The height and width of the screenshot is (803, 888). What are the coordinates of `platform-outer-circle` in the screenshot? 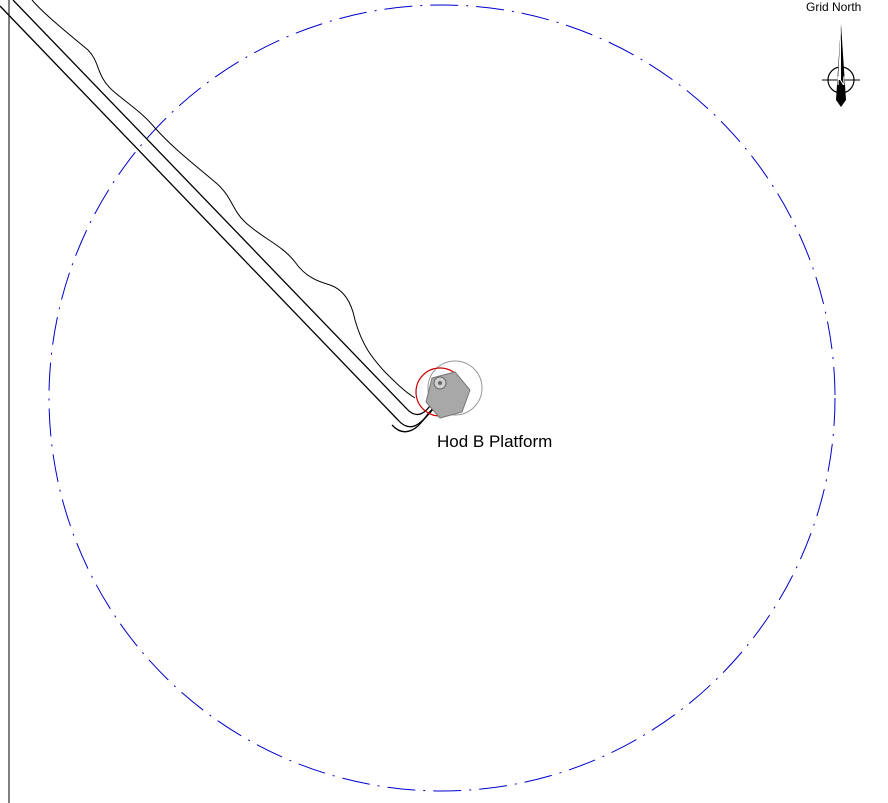 It's located at (455, 388).